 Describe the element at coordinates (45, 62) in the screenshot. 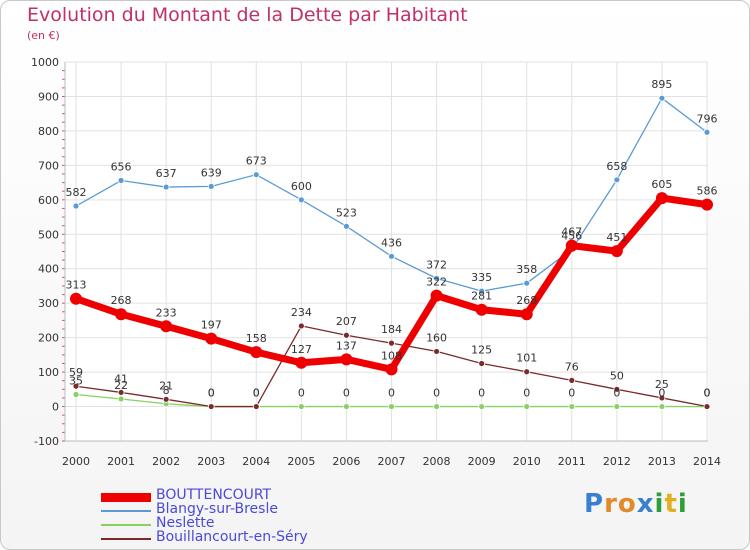

I see `y-tick-label: 1000` at that location.